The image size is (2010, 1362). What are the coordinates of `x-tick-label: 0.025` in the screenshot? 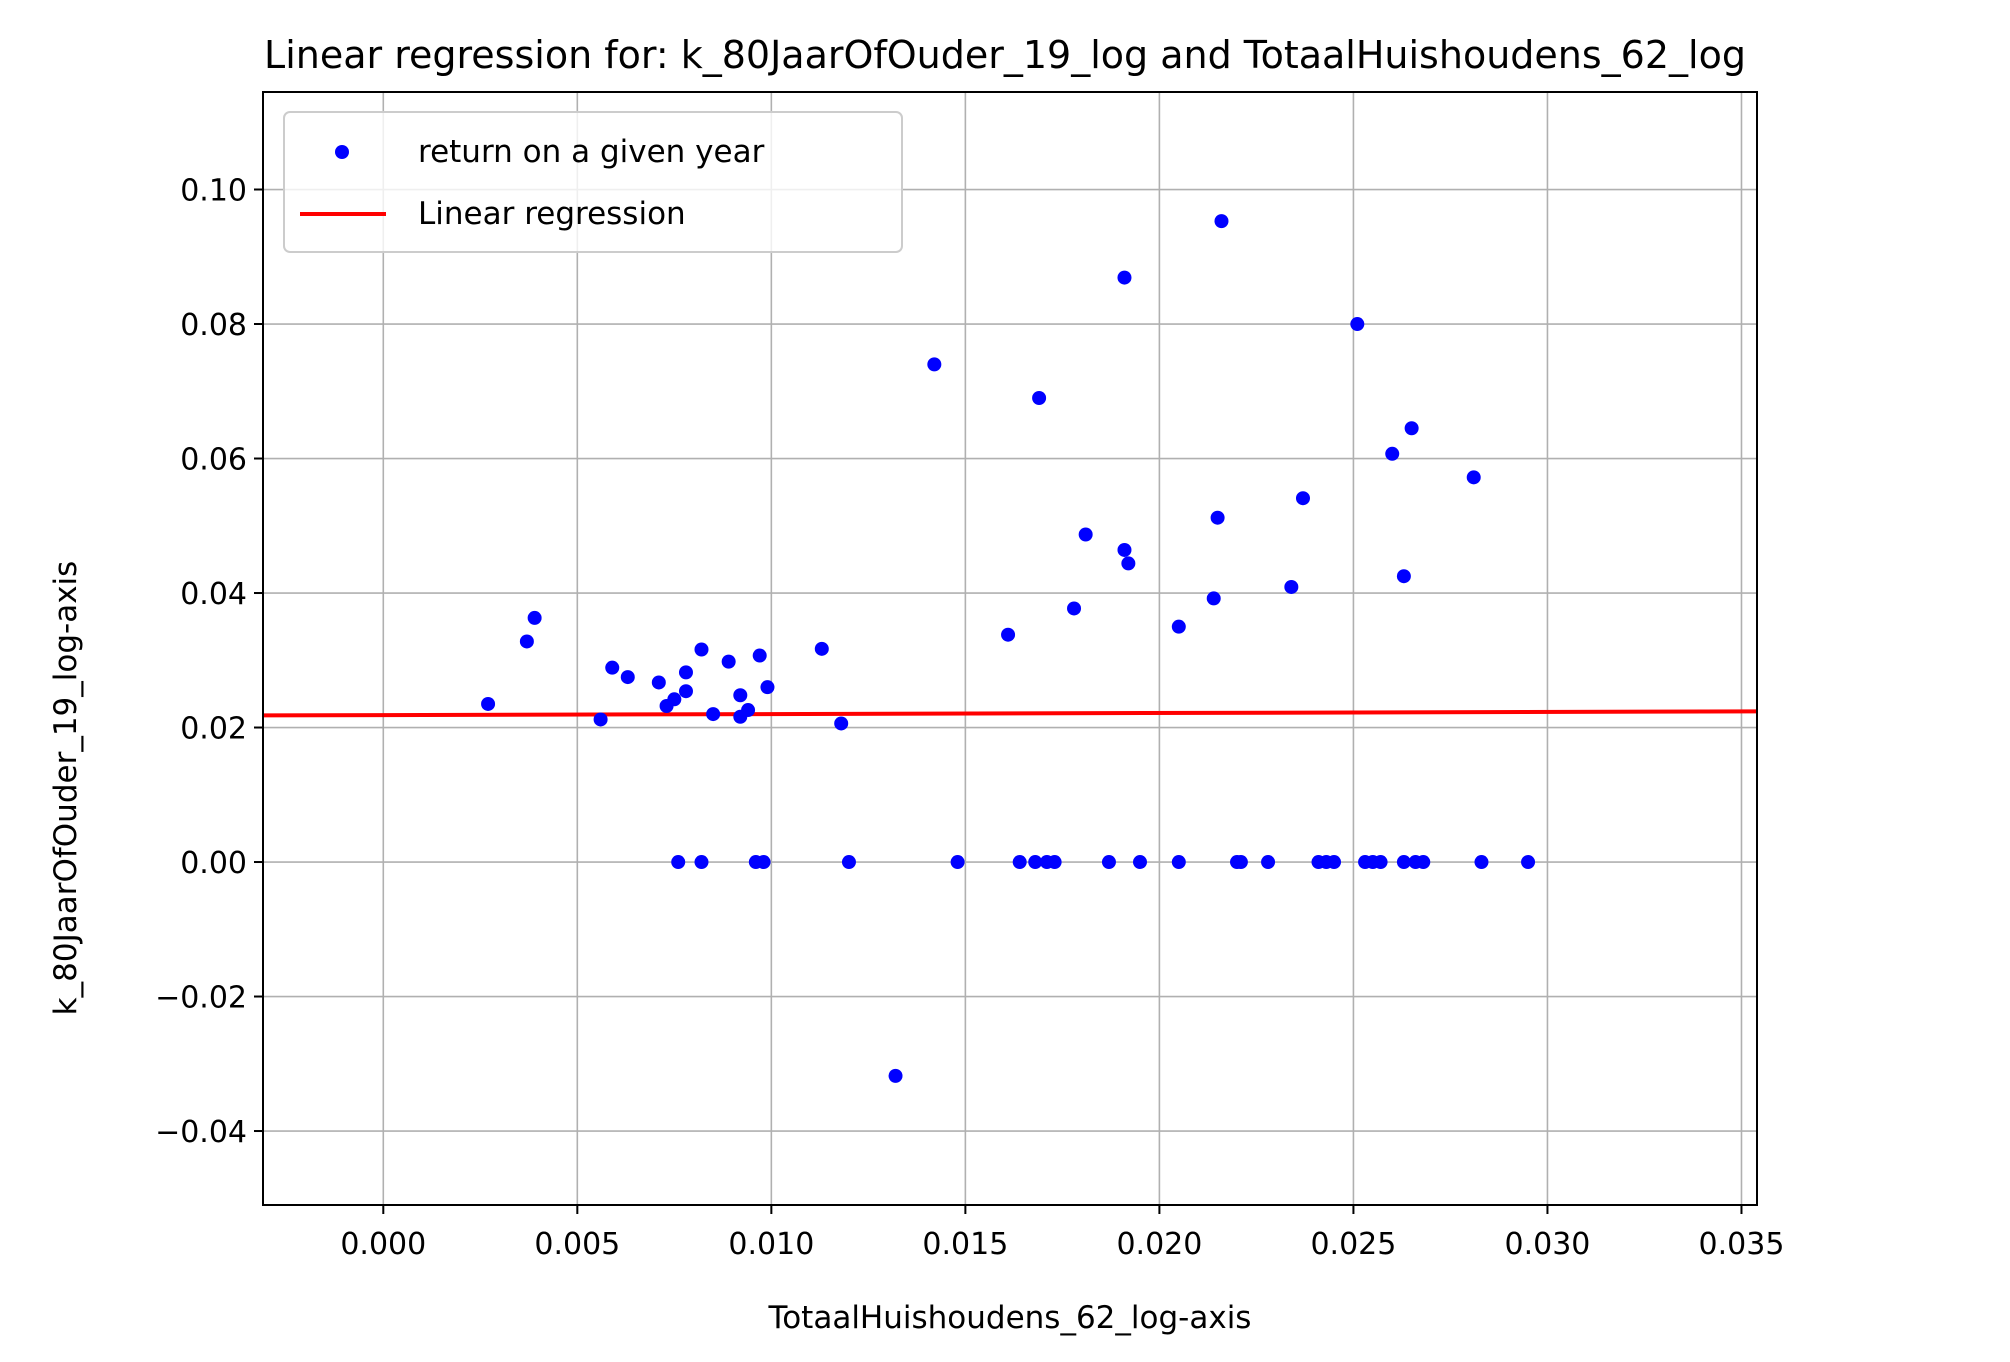 It's located at (1353, 1244).